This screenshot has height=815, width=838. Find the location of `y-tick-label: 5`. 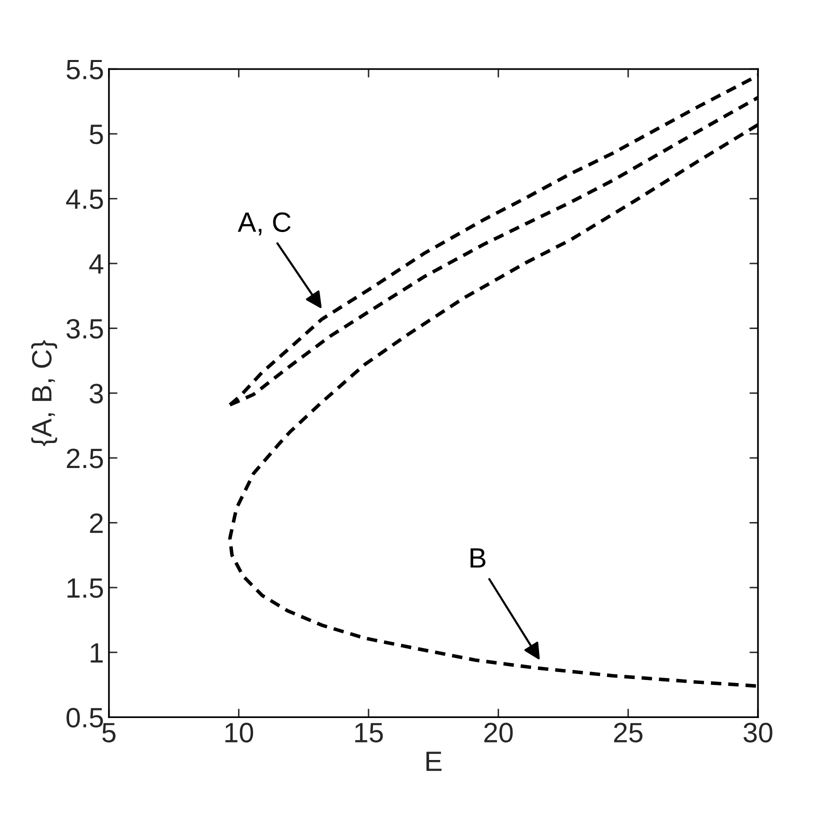

y-tick-label: 5 is located at coordinates (96, 134).